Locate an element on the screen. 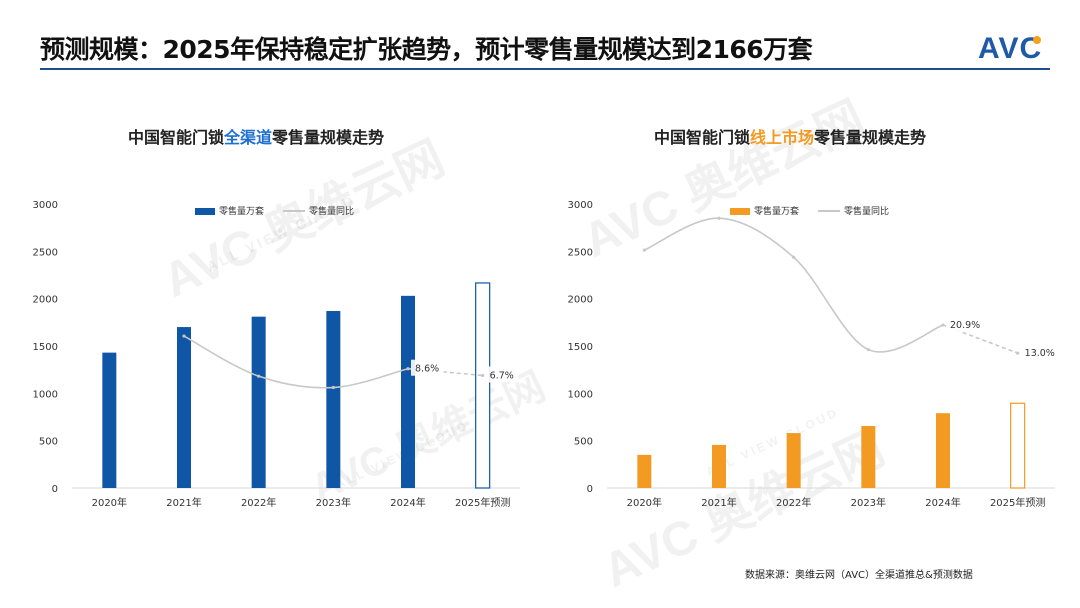  page-title: 预测规模：2025年保持稳定扩张趋势，预计零售量规模达到2166万套 is located at coordinates (426, 49).